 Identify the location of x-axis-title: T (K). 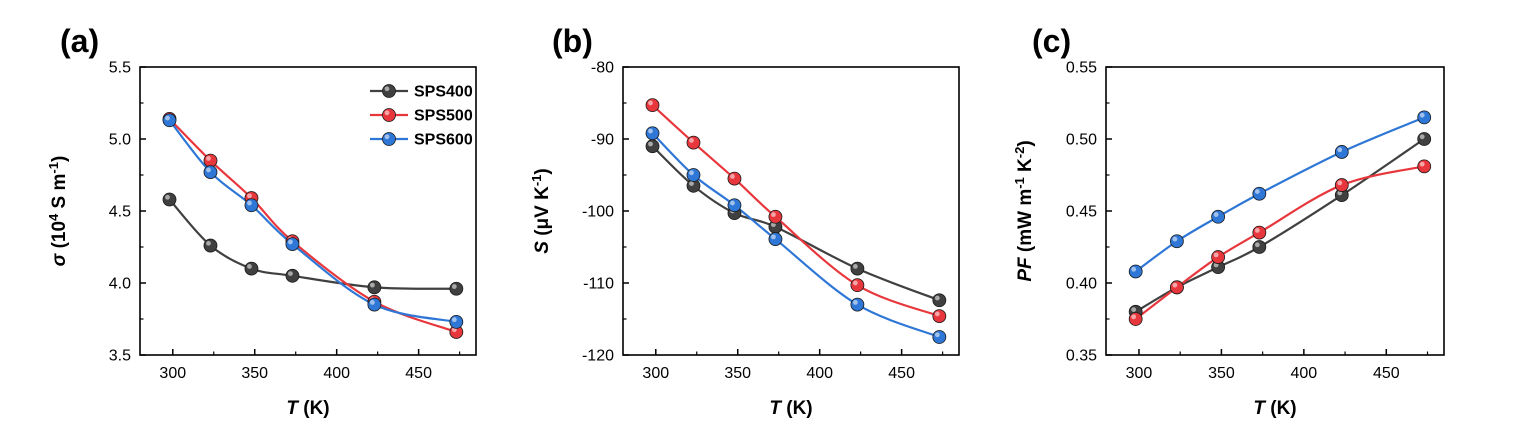
(1274, 408).